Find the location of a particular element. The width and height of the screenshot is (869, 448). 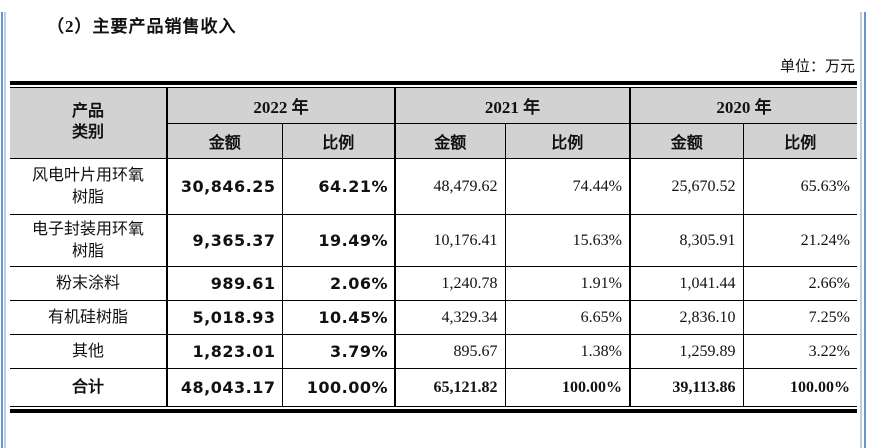

unit-label: 单位：万元 is located at coordinates (817, 67).